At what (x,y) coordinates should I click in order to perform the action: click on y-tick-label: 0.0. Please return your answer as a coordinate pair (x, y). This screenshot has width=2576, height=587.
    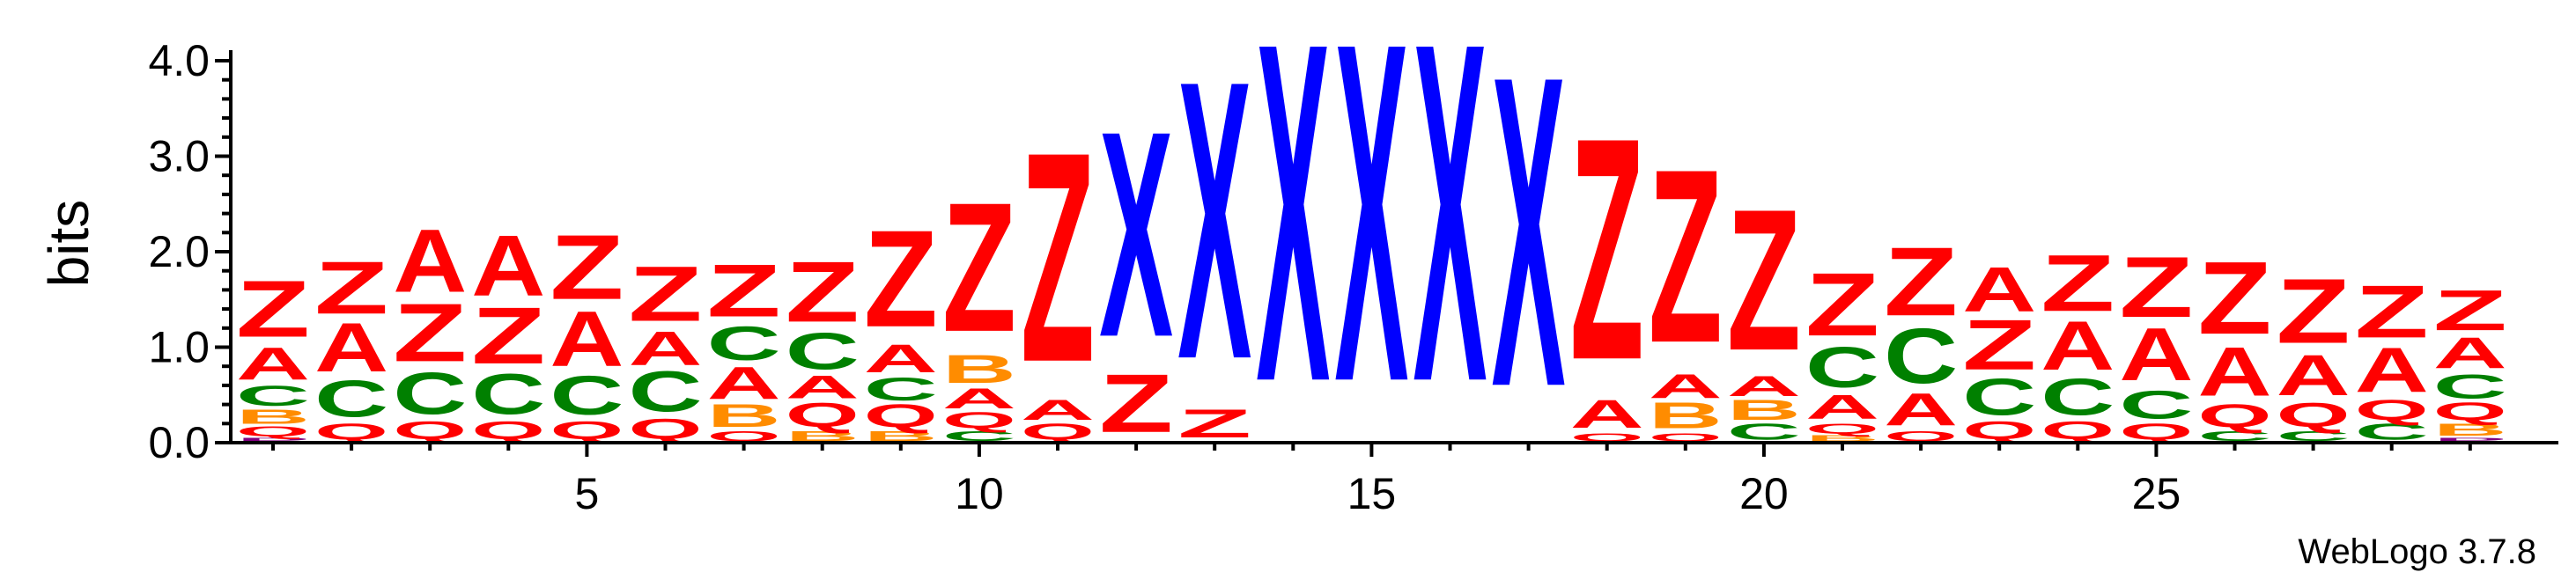
    Looking at the image, I should click on (179, 442).